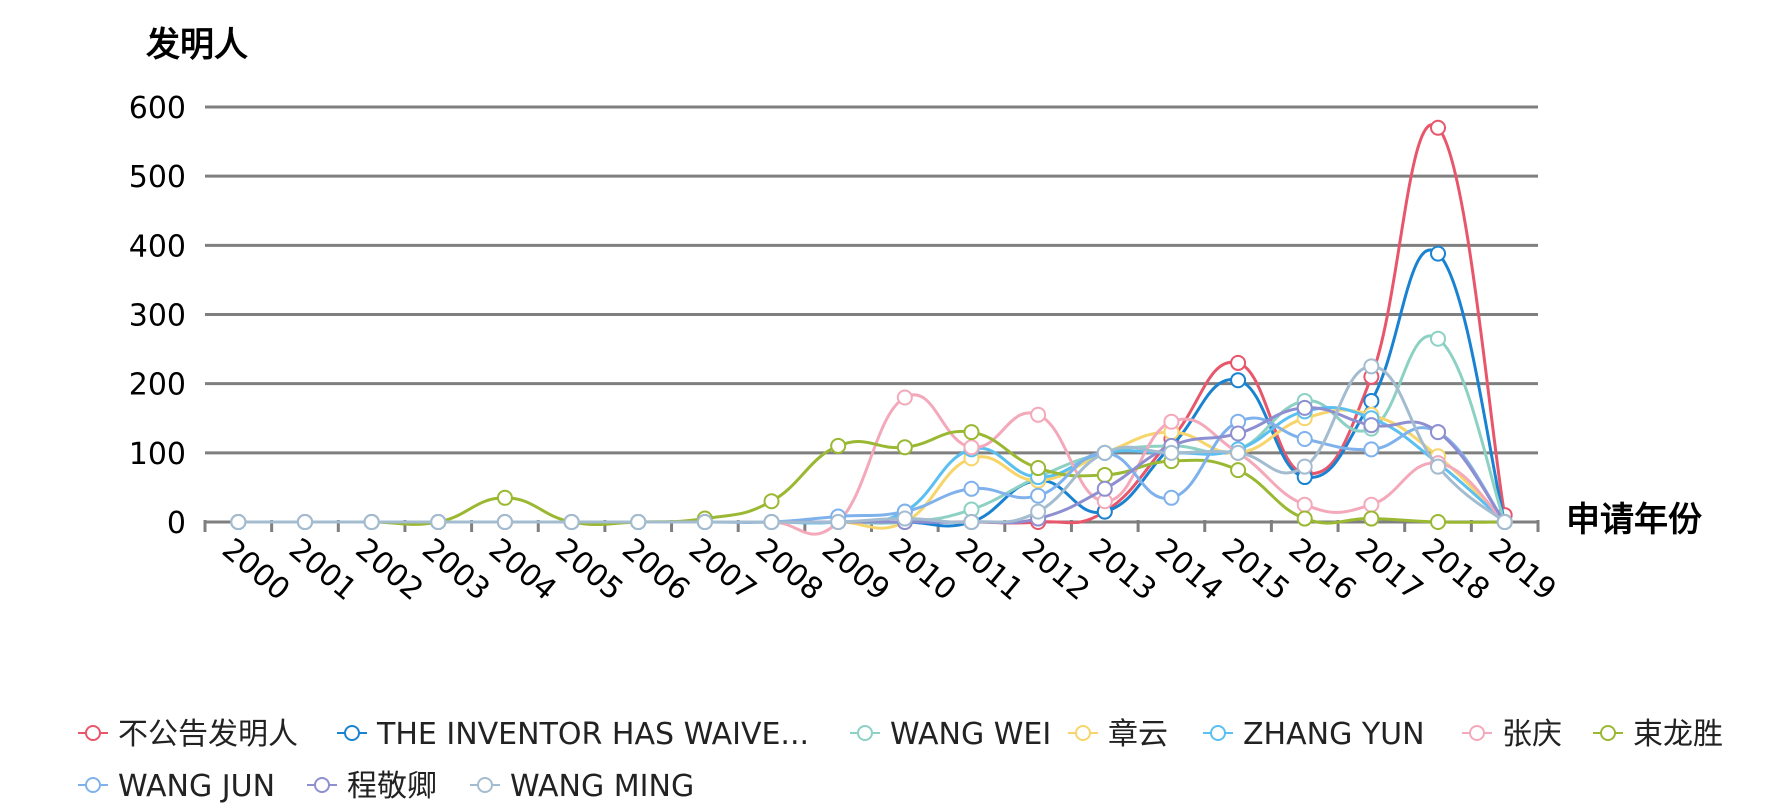 This screenshot has width=1780, height=810. What do you see at coordinates (176, 523) in the screenshot?
I see `y-tick-label: 0` at bounding box center [176, 523].